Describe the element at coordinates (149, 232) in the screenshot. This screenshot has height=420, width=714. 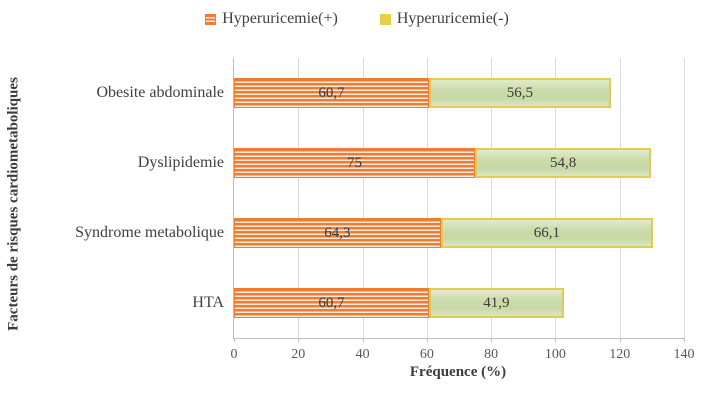
I see `category-label: Syndrome metabolique` at that location.